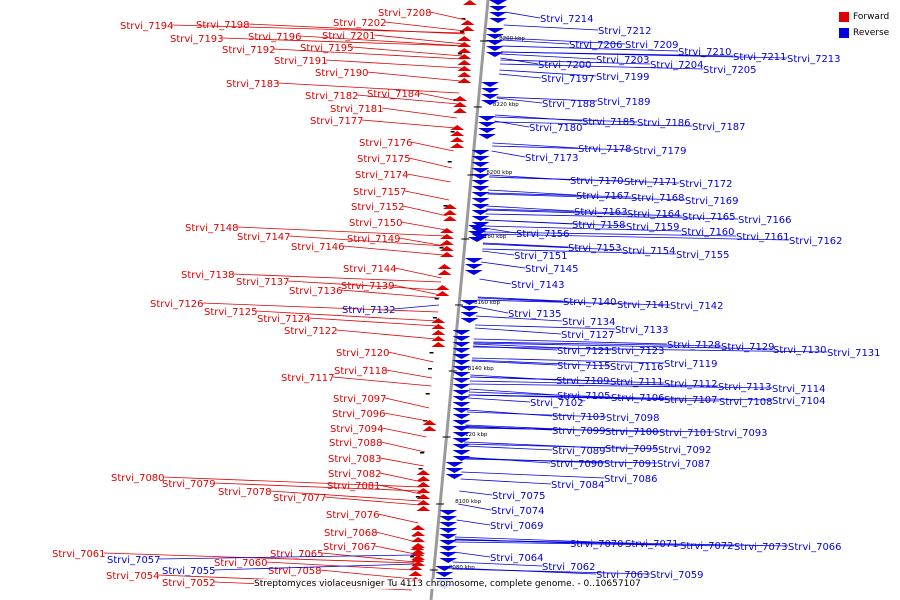  I want to click on reverse-gene-label: Strvi_7214, so click(567, 19).